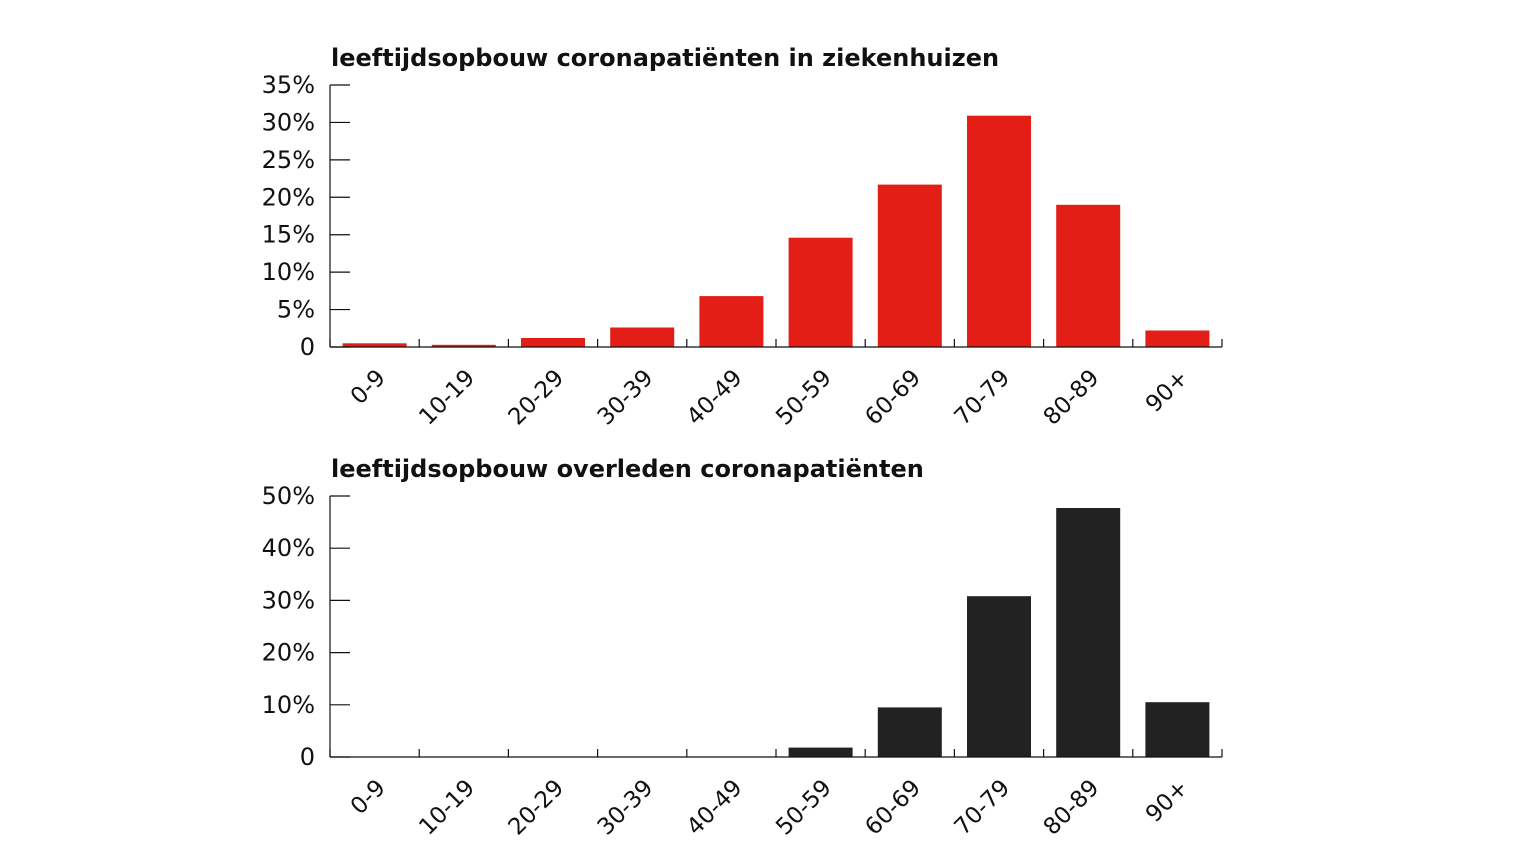 Image resolution: width=1536 pixels, height=864 pixels. I want to click on y-tick-label: 40%, so click(288, 548).